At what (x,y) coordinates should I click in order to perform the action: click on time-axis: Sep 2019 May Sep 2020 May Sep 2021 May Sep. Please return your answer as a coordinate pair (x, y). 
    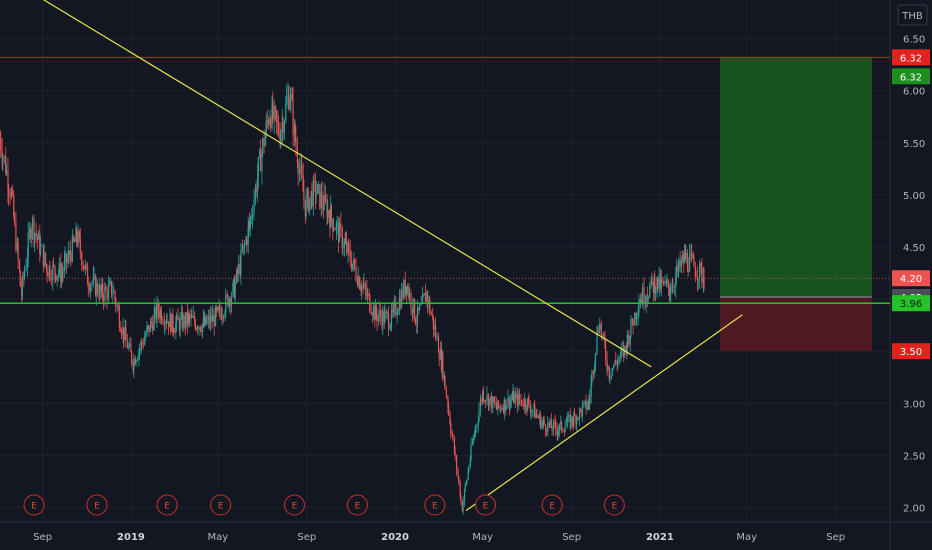
    Looking at the image, I should click on (439, 537).